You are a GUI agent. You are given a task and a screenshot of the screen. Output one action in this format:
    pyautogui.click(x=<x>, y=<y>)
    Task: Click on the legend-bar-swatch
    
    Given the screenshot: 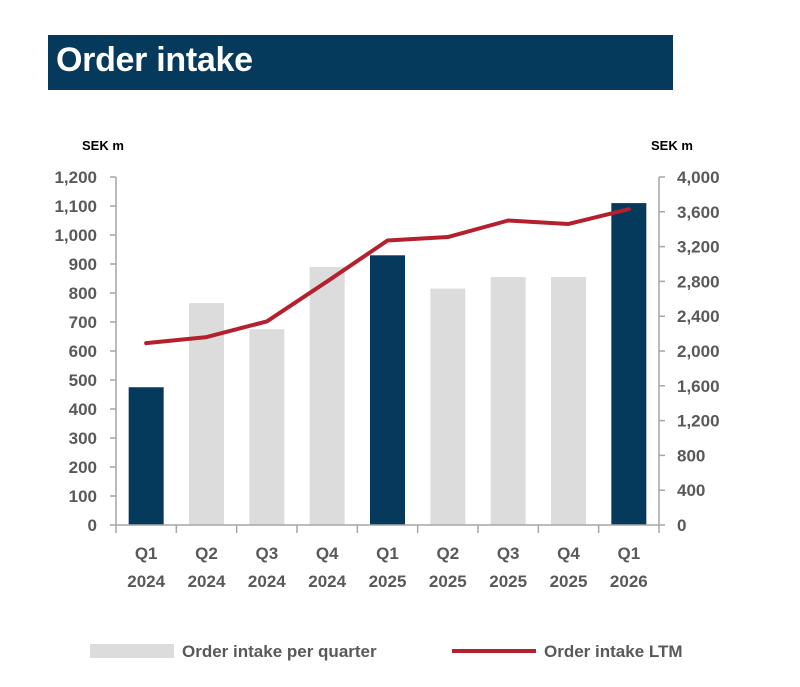 What is the action you would take?
    pyautogui.click(x=132, y=651)
    